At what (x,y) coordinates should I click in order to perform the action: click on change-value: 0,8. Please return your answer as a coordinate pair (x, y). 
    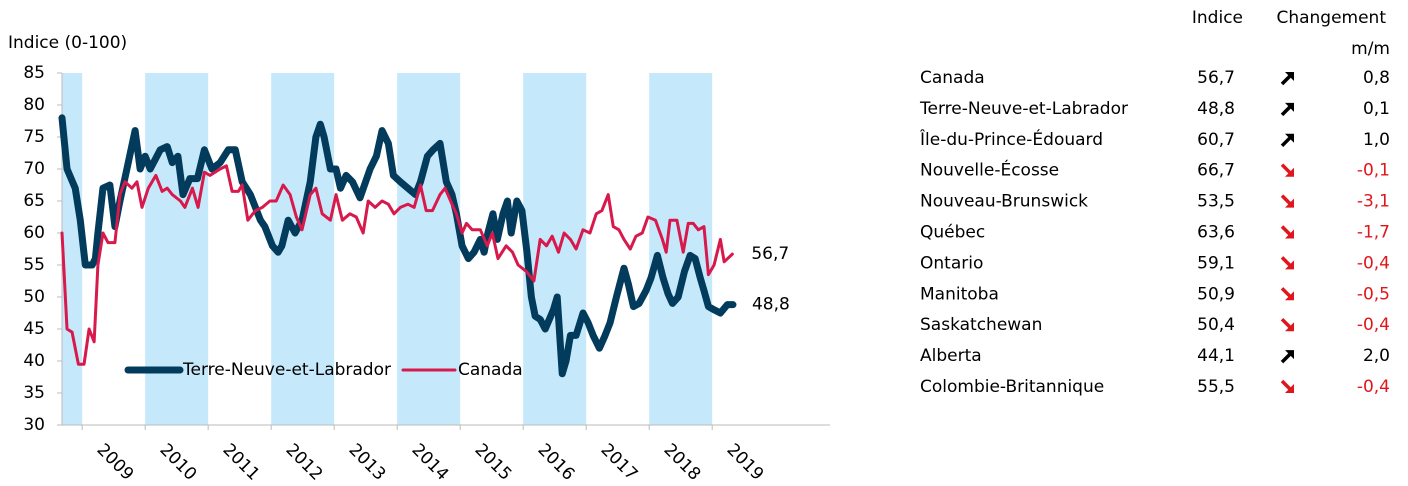
    Looking at the image, I should click on (1376, 78).